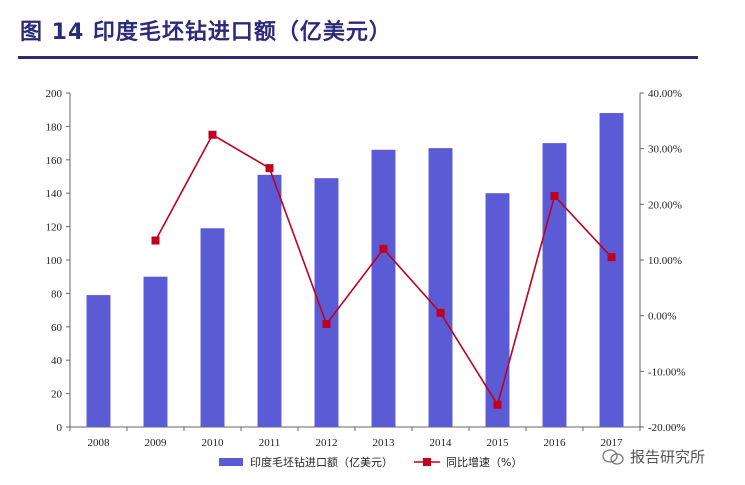 The image size is (745, 485). I want to click on left-tick-label: 140, so click(54, 194).